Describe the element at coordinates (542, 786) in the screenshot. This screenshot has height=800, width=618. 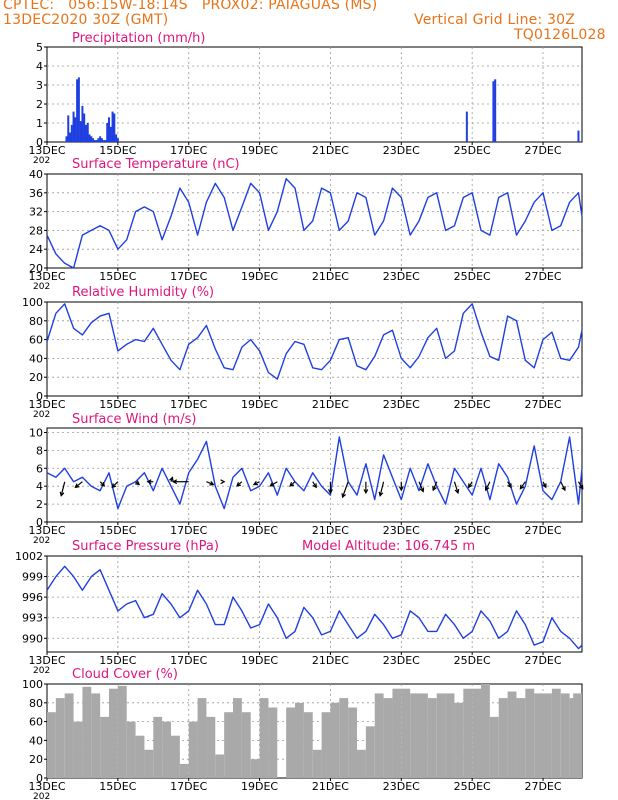
I see `cloud-xtick-label: 27DEC` at that location.